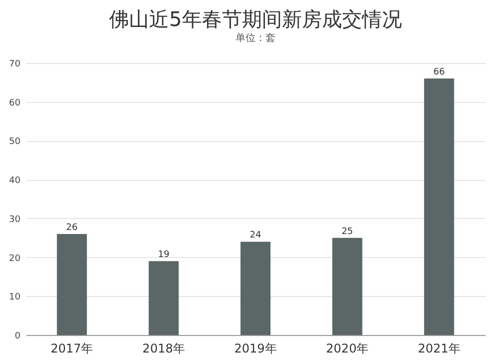  What do you see at coordinates (164, 255) in the screenshot?
I see `data-label: 19` at bounding box center [164, 255].